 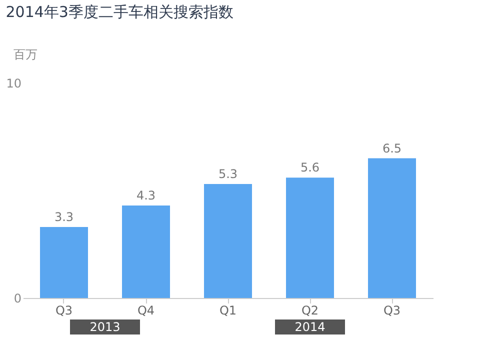 I want to click on data-label: 5.6, so click(x=310, y=167).